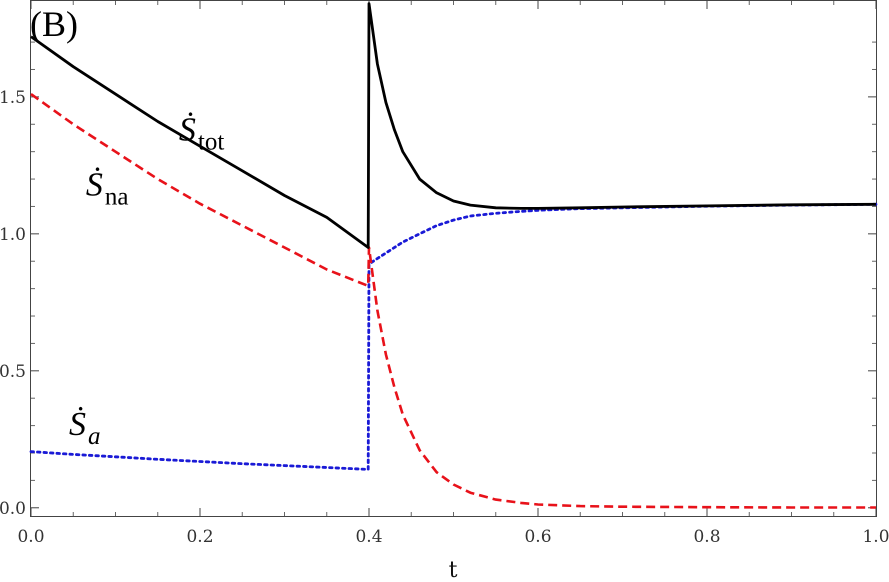 The image size is (889, 582). I want to click on x-tick-label: 0.0, so click(30, 537).